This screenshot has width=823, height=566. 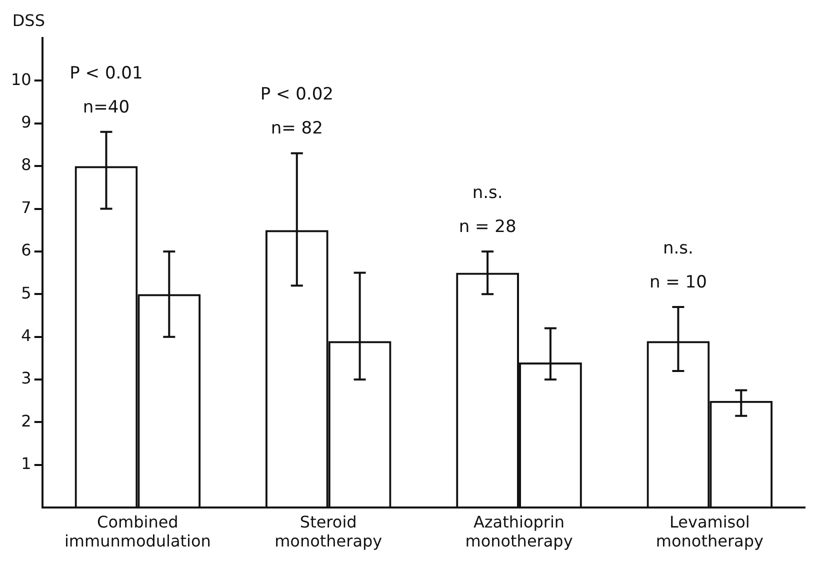 I want to click on y-axis-title: DSS, so click(x=28, y=20).